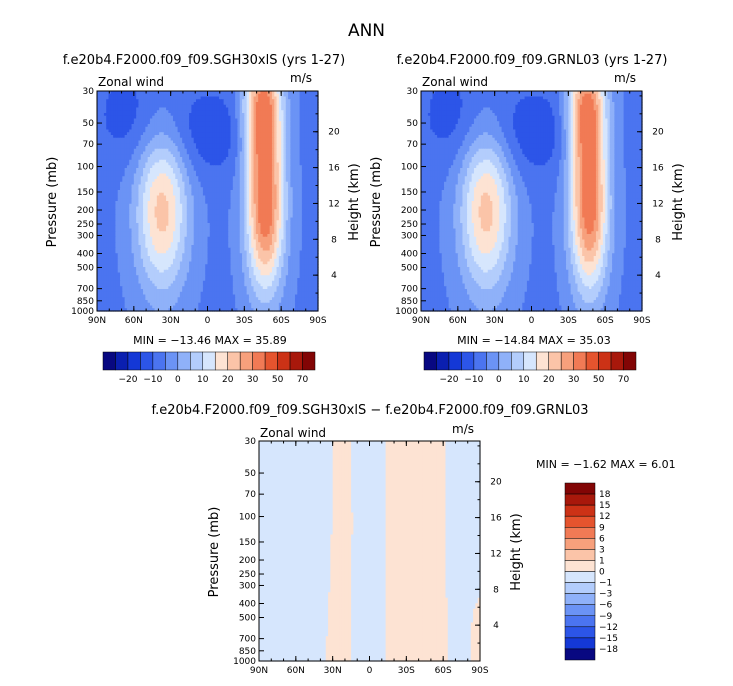 The image size is (733, 686). What do you see at coordinates (366, 31) in the screenshot?
I see `figure-title: ANN` at bounding box center [366, 31].